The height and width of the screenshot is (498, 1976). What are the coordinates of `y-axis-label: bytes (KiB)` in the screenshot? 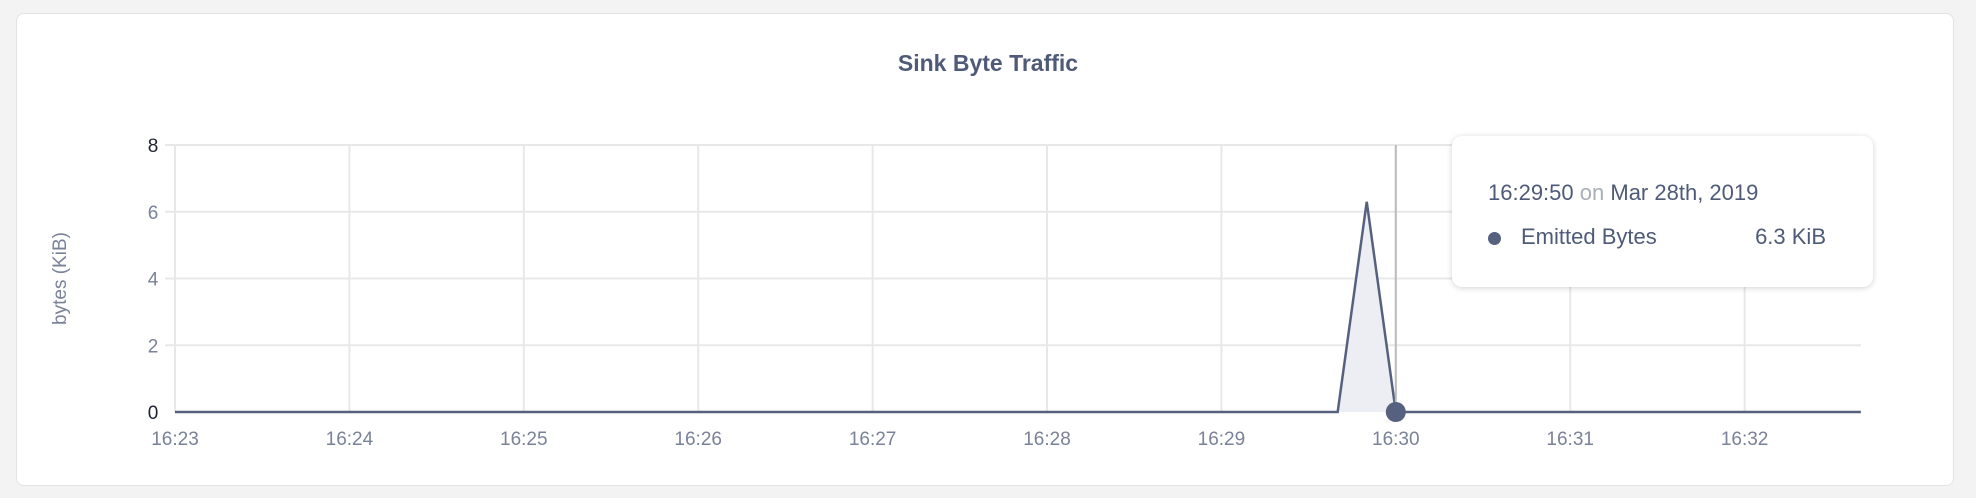 It's located at (60, 278).